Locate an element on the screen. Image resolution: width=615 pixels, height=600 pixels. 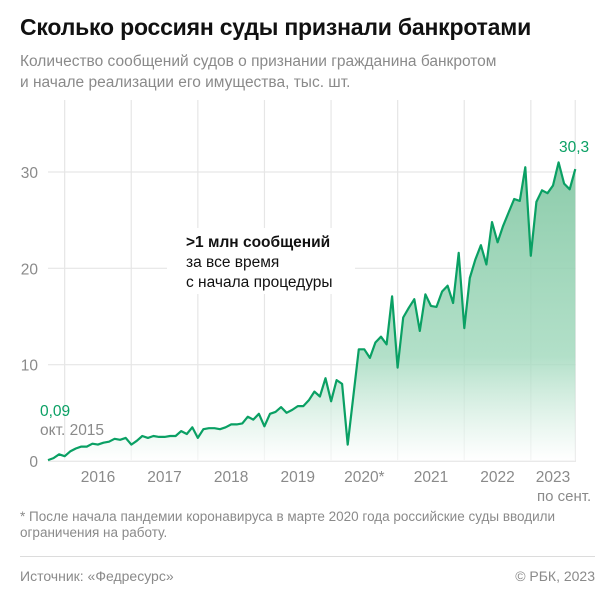
annotation-box is located at coordinates (261, 261).